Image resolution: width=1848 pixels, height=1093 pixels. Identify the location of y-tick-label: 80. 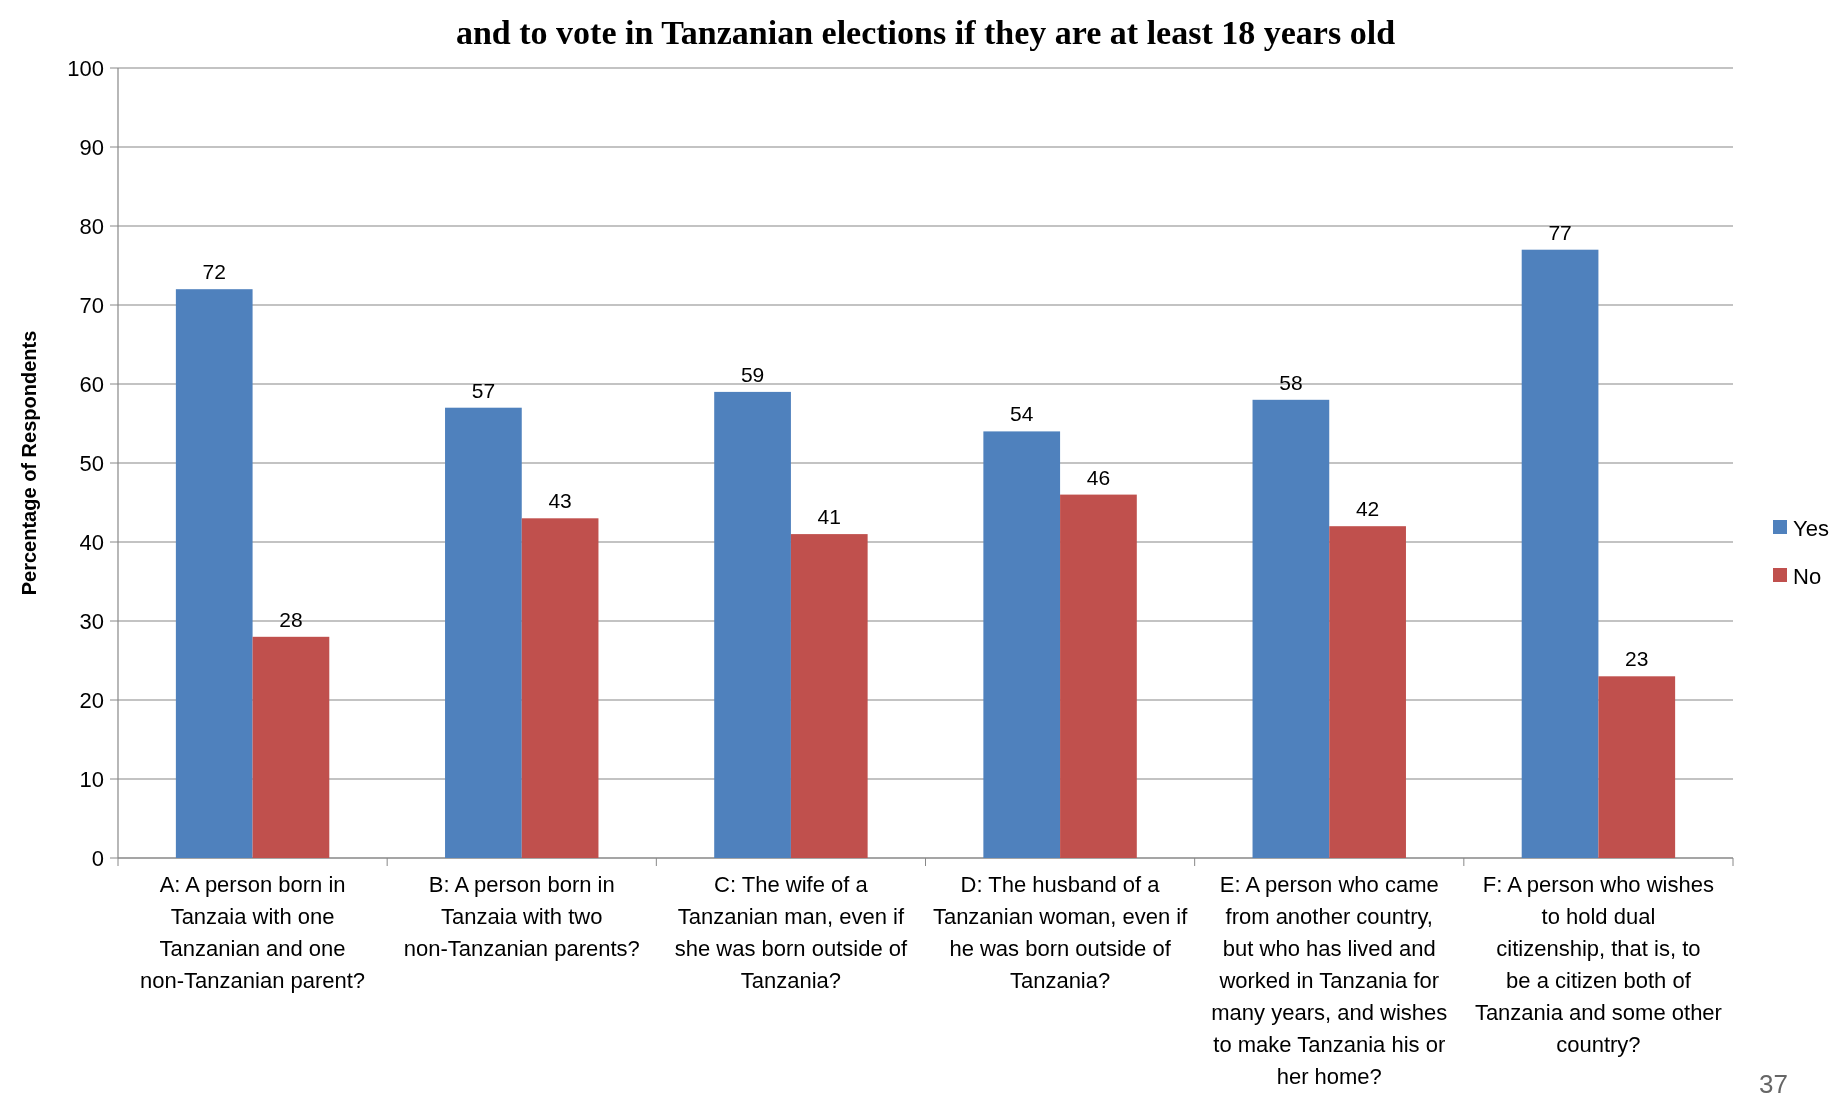
(91, 226).